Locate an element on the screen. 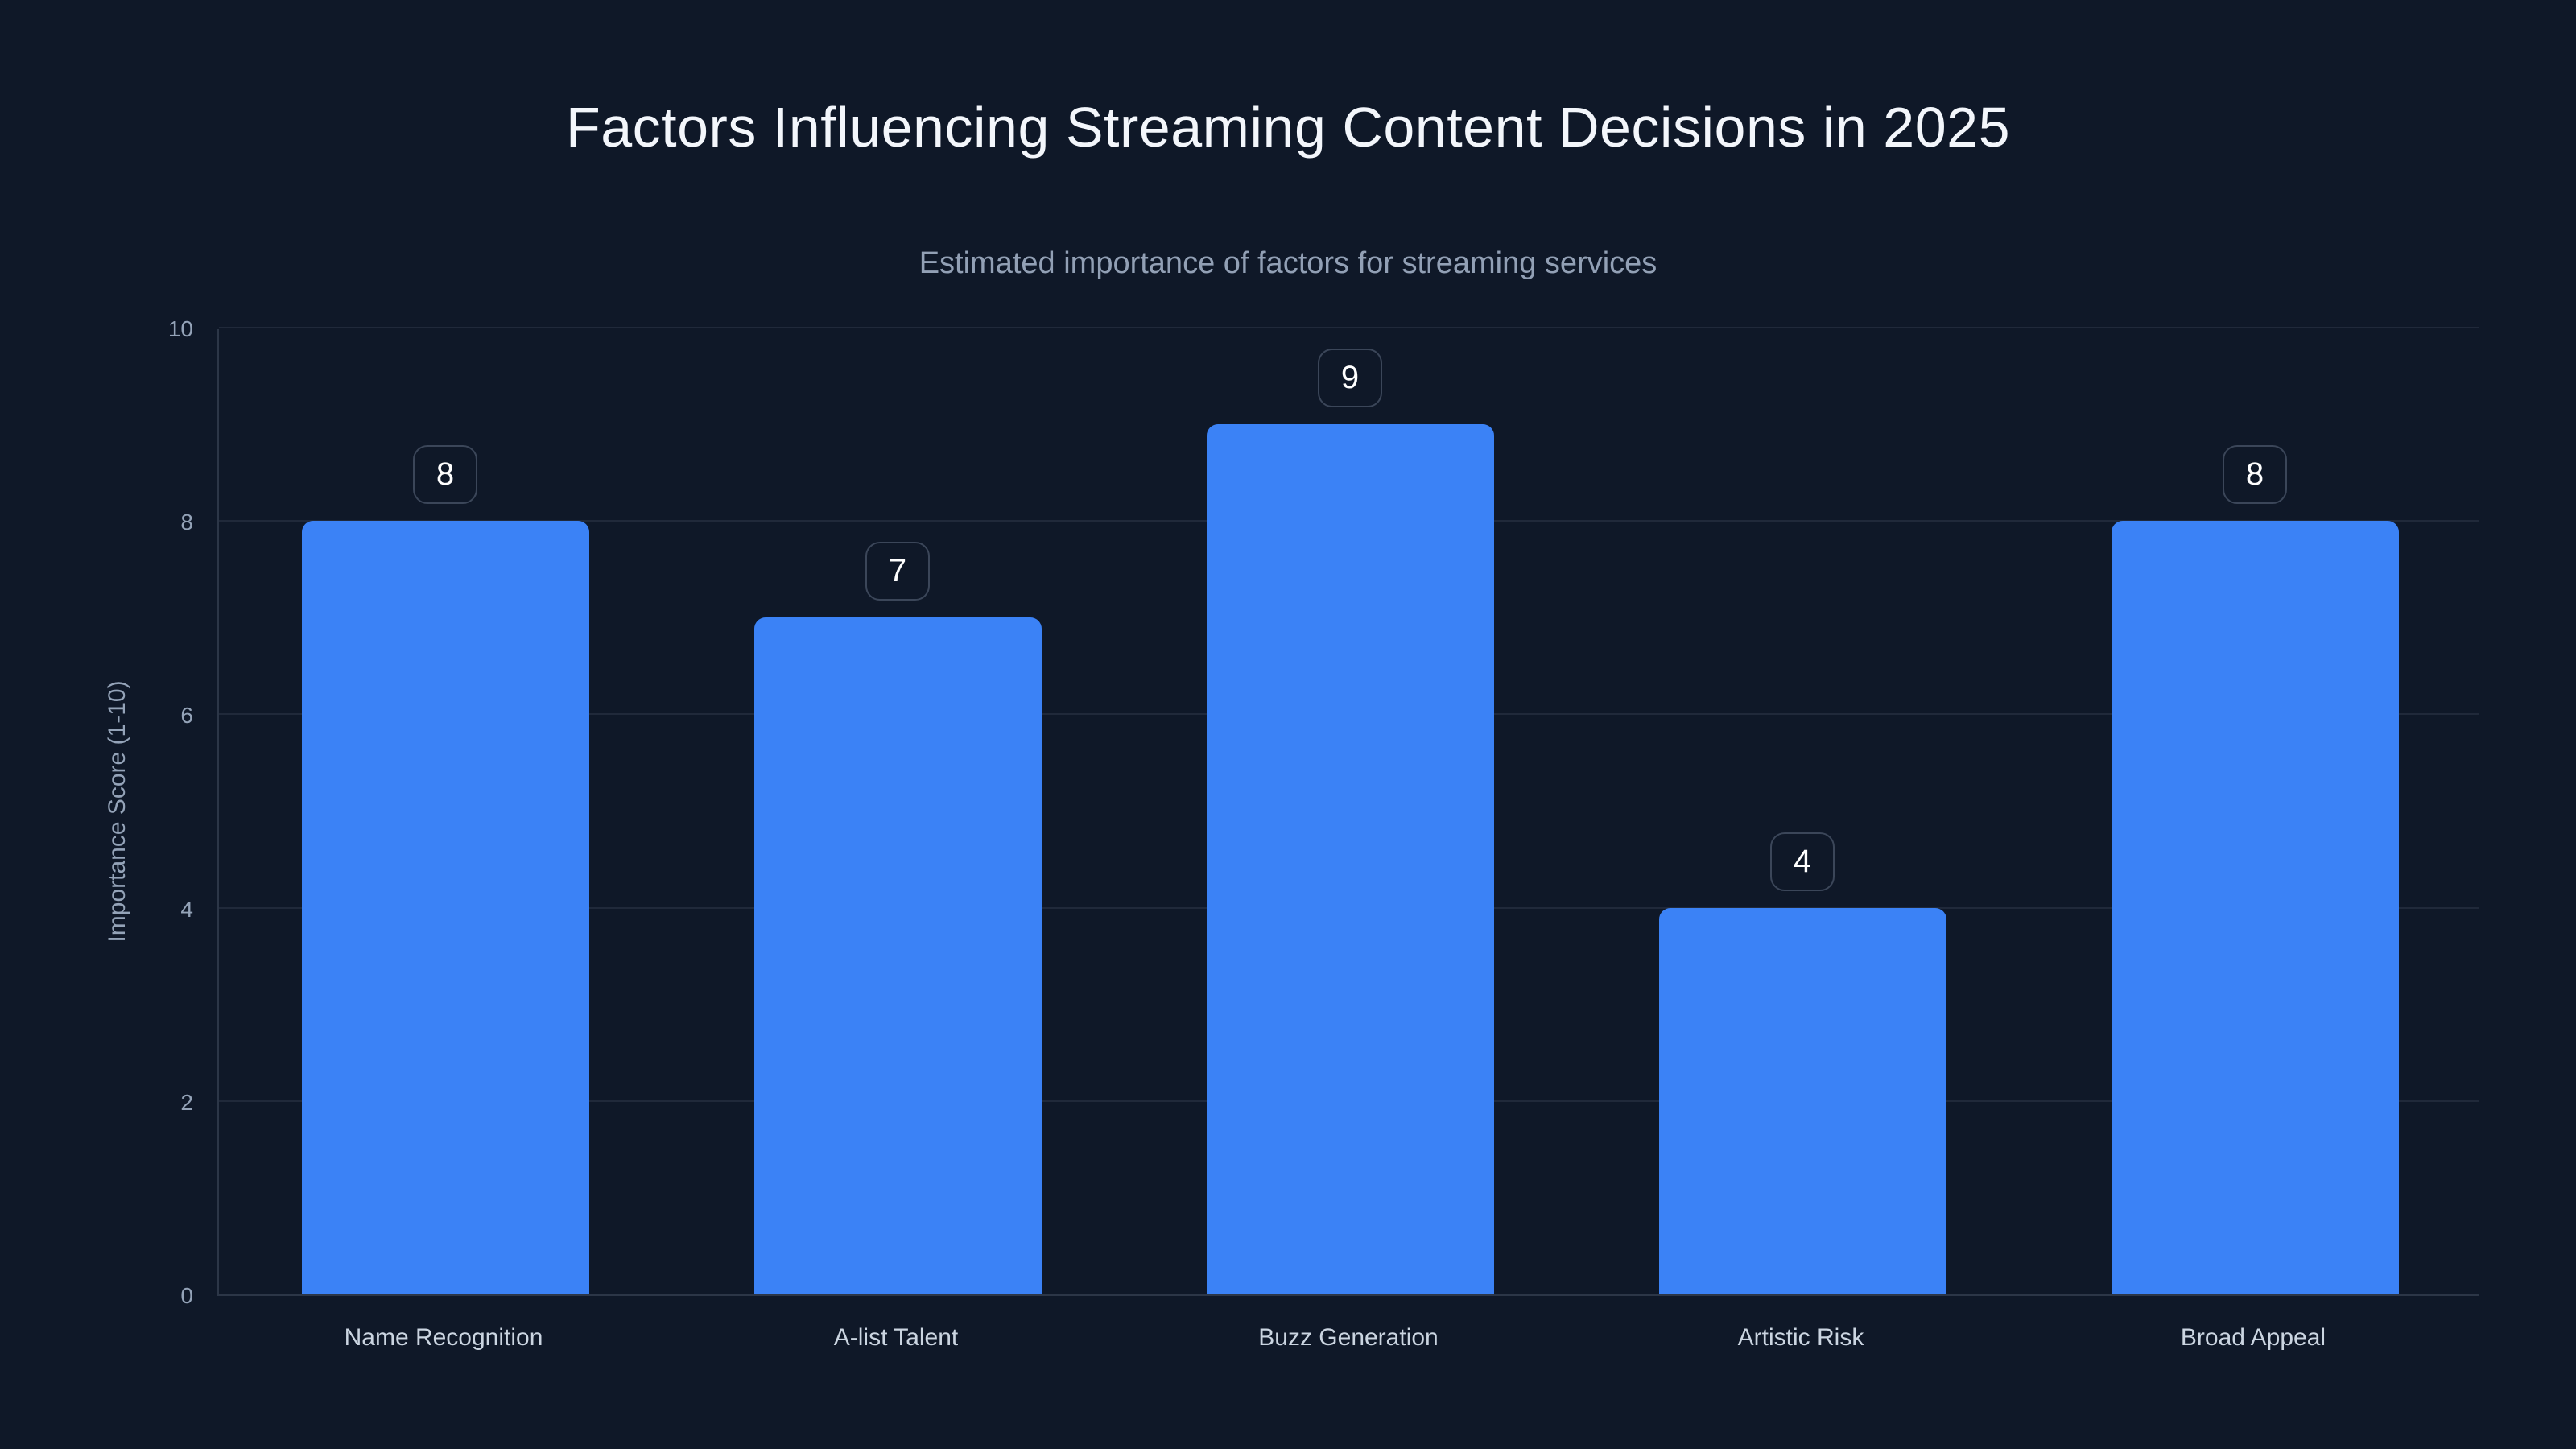 This screenshot has height=1449, width=2576. value-badge-buzz-generation: 9 is located at coordinates (1350, 378).